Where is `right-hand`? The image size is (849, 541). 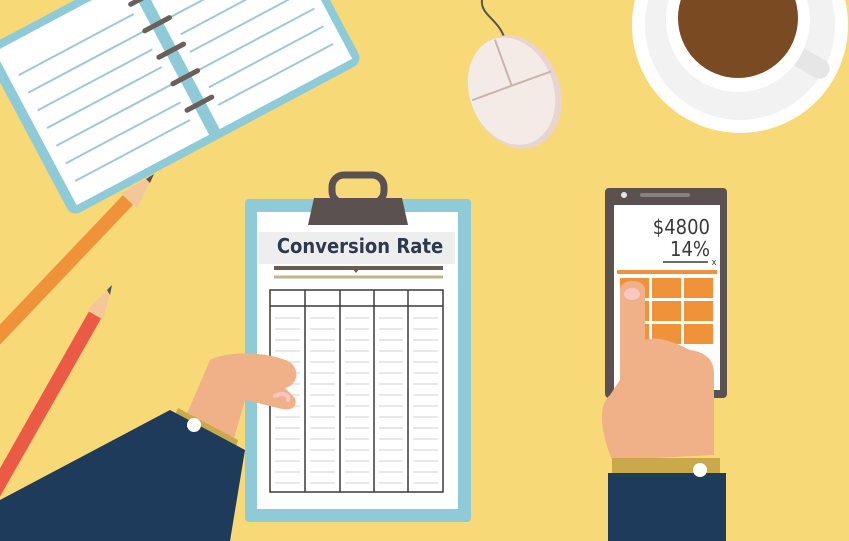
right-hand is located at coordinates (663, 411).